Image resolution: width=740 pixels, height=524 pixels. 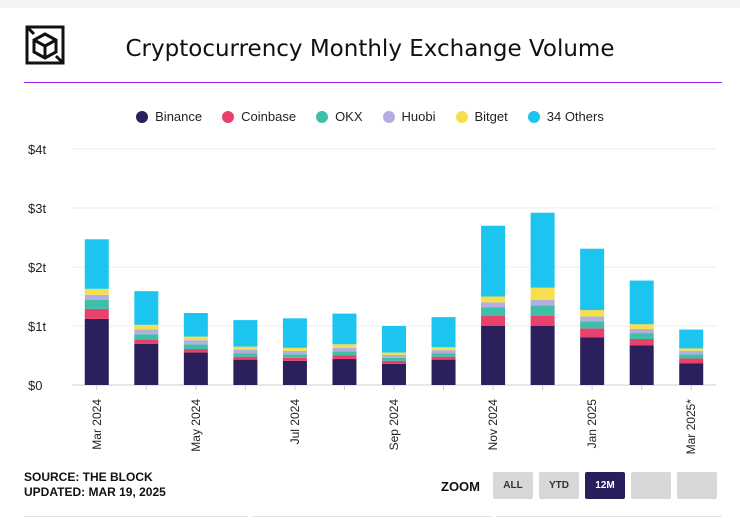 What do you see at coordinates (460, 486) in the screenshot?
I see `zoom-label: ZOOM` at bounding box center [460, 486].